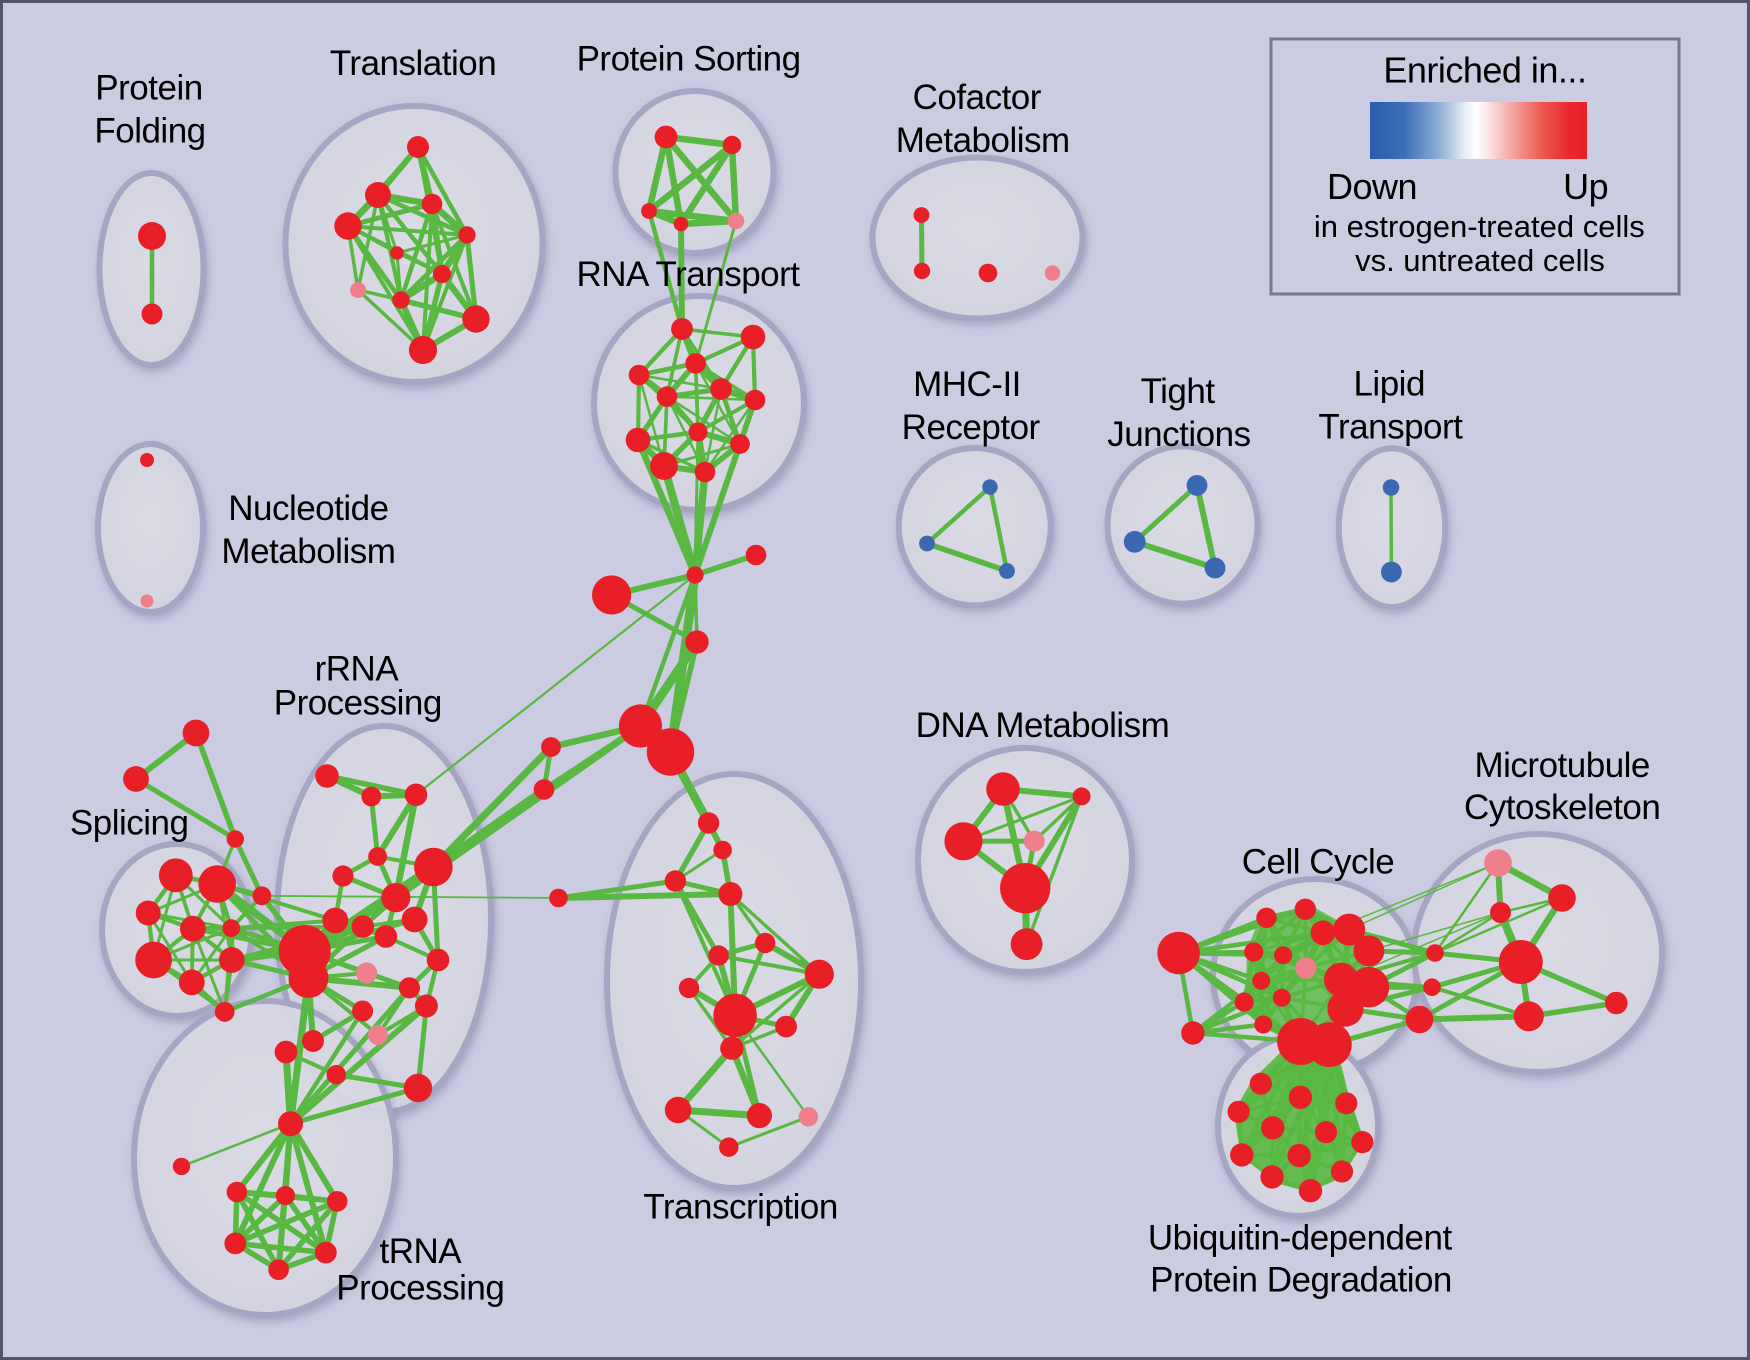  I want to click on svg-text: Splicing, so click(129, 823).